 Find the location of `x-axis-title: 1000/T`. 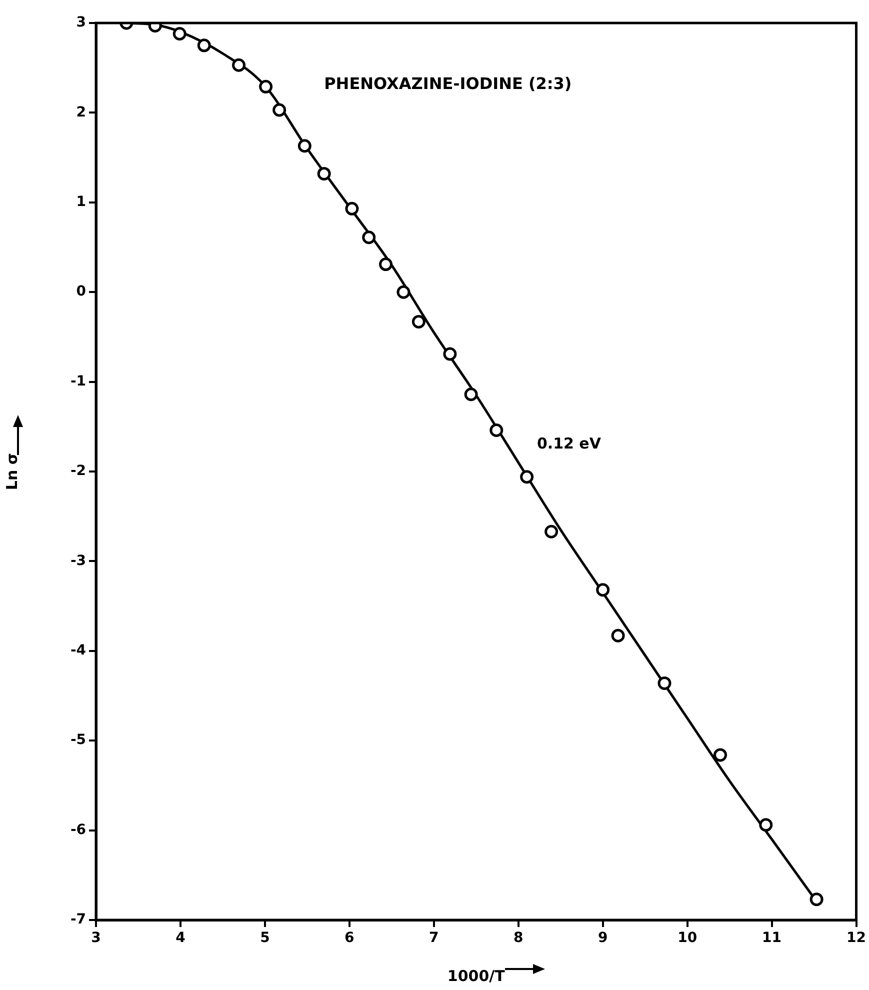

x-axis-title: 1000/T is located at coordinates (476, 975).